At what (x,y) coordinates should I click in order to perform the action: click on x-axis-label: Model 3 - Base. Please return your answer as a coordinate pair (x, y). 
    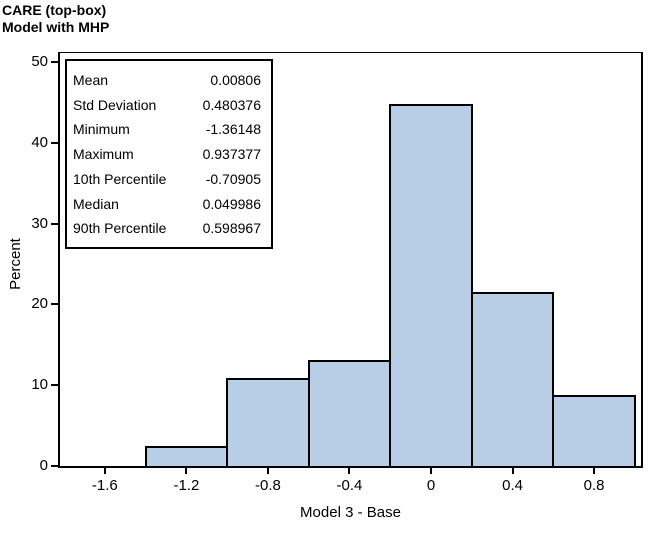
    Looking at the image, I should click on (350, 512).